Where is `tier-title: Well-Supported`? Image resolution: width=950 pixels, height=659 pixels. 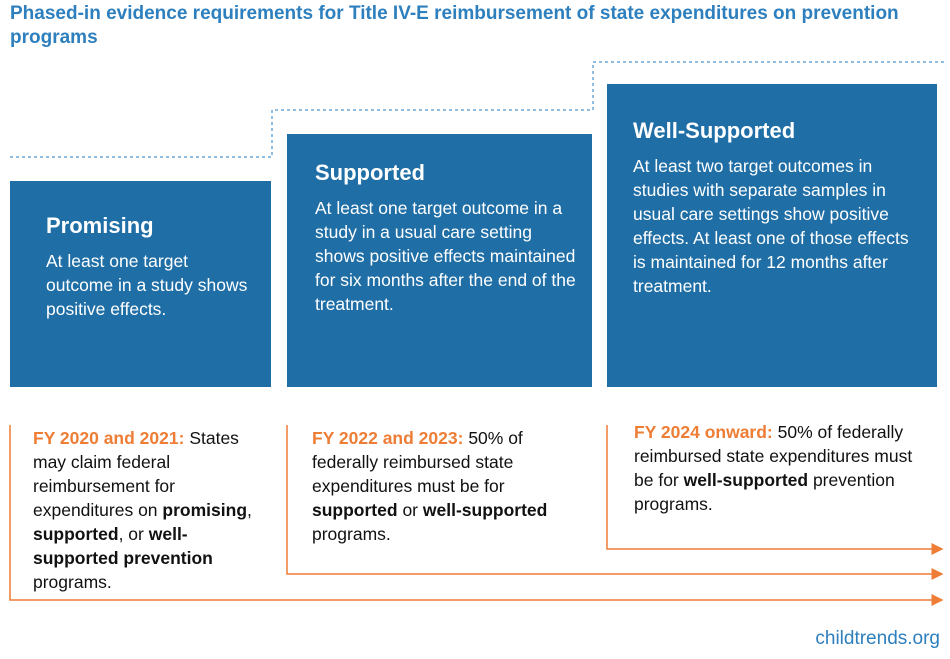 tier-title: Well-Supported is located at coordinates (714, 130).